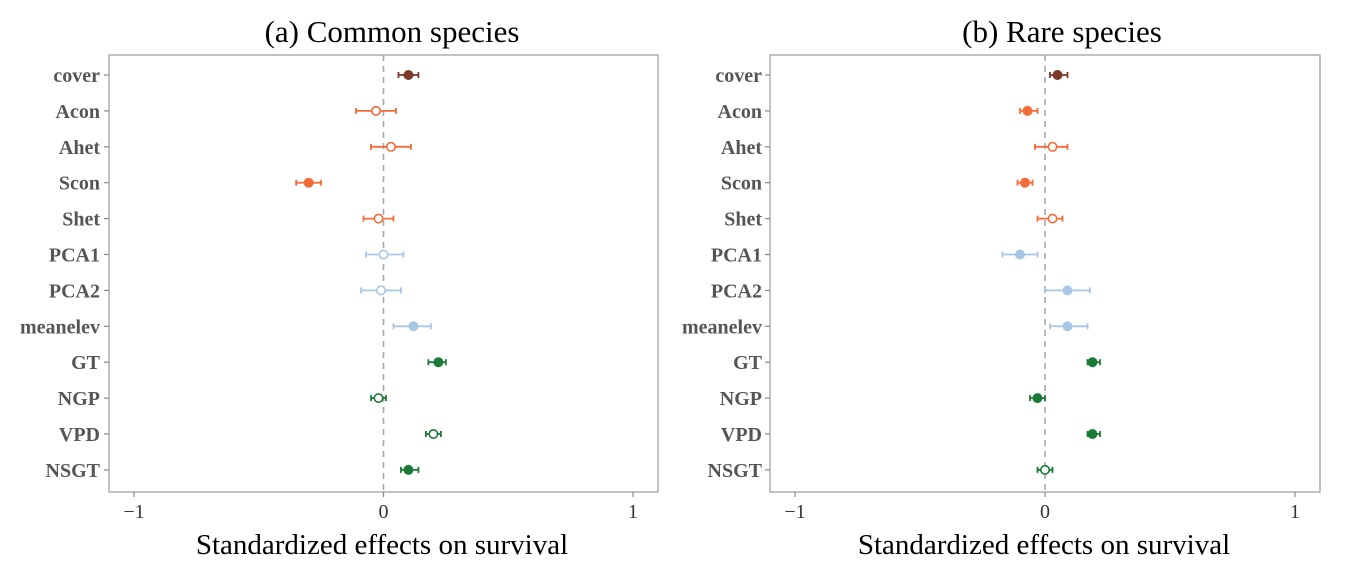 This screenshot has width=1360, height=571. I want to click on panel-title: (a) Common species, so click(392, 31).